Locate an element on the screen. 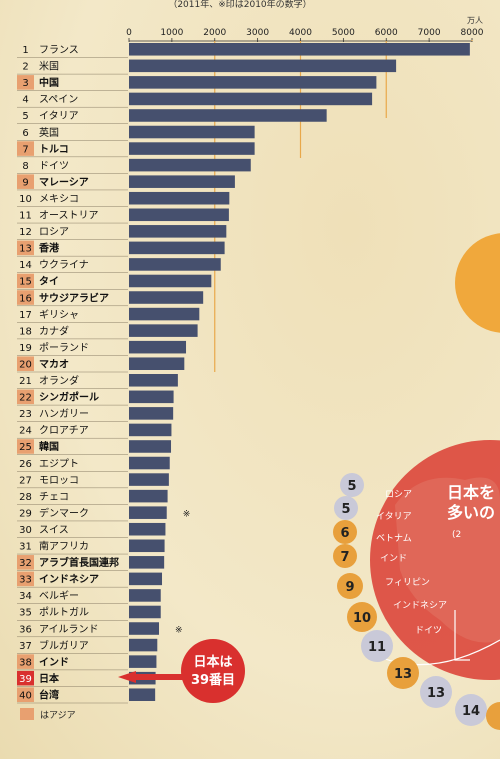 The height and width of the screenshot is (759, 500). rank-number: 11 is located at coordinates (25, 216).